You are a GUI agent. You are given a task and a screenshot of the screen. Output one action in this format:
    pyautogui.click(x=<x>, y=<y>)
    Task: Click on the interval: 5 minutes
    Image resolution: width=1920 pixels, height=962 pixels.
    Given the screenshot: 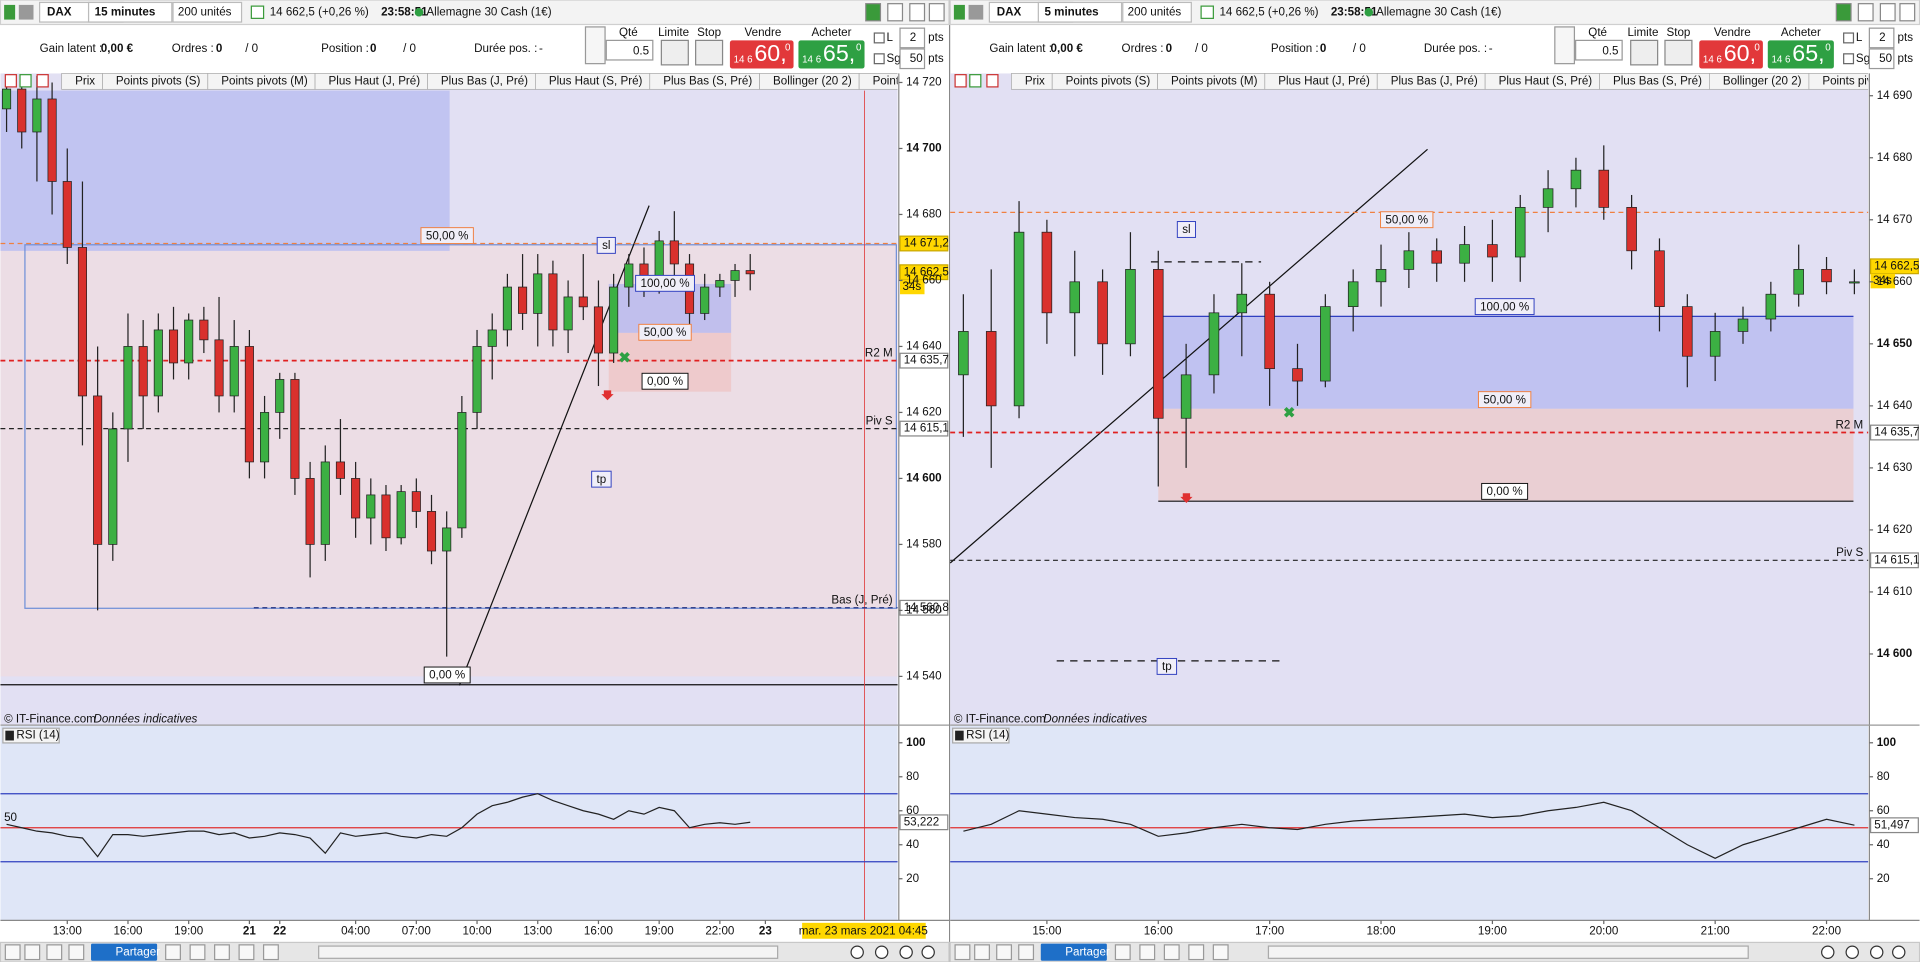 What is the action you would take?
    pyautogui.click(x=1071, y=11)
    